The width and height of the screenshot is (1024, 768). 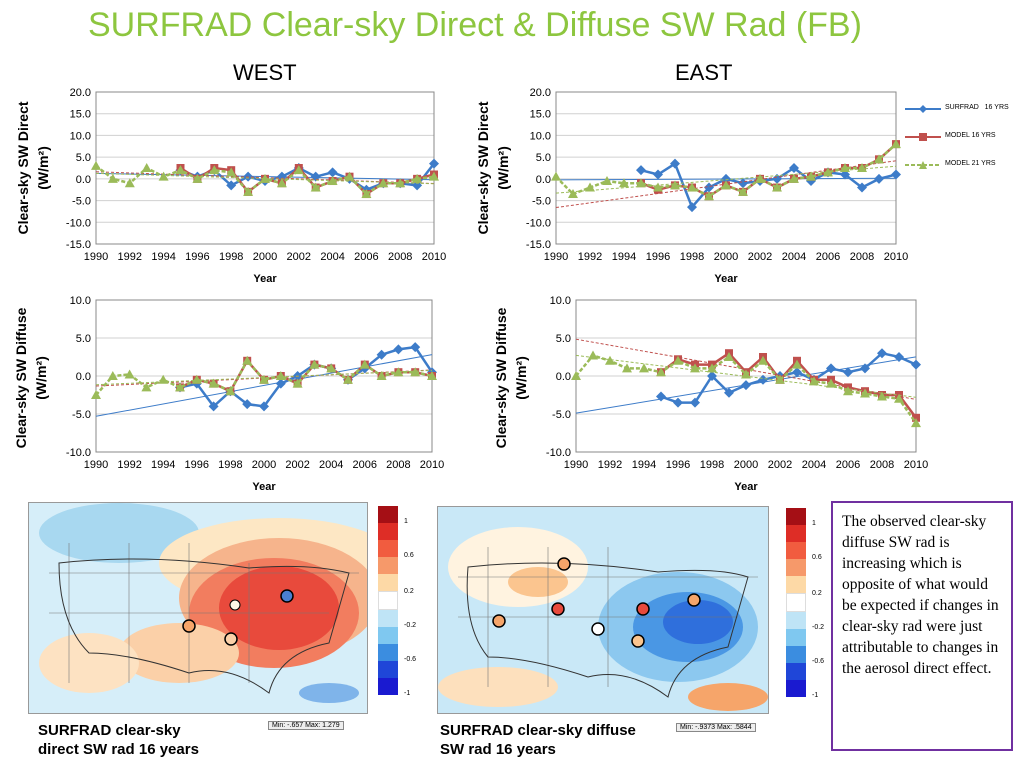 What do you see at coordinates (388, 600) in the screenshot?
I see `colorbar-left` at bounding box center [388, 600].